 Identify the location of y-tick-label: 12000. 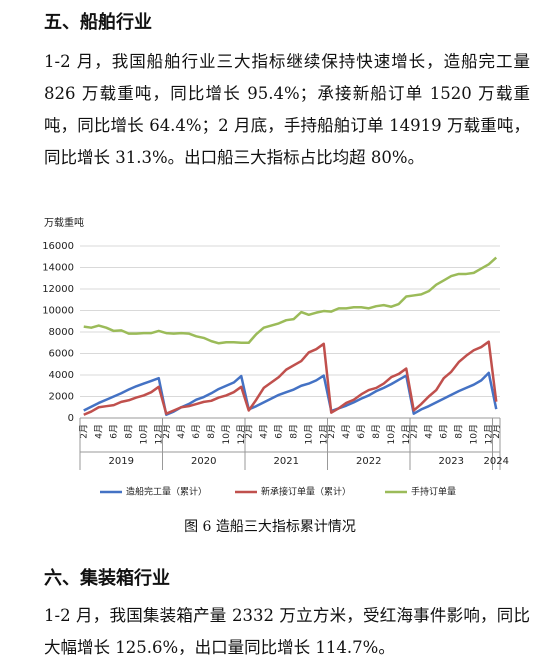
(58, 289).